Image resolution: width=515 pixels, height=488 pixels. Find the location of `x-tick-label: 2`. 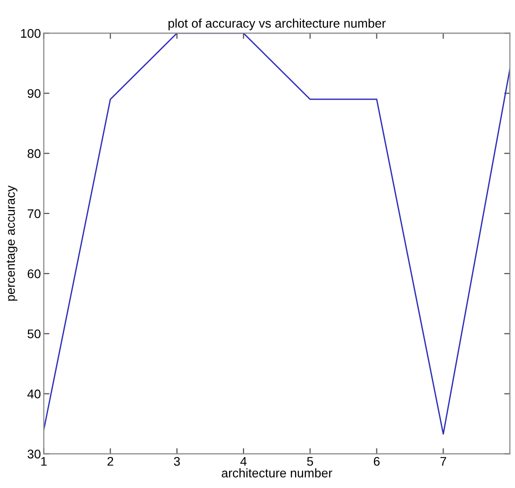

x-tick-label: 2 is located at coordinates (111, 461).